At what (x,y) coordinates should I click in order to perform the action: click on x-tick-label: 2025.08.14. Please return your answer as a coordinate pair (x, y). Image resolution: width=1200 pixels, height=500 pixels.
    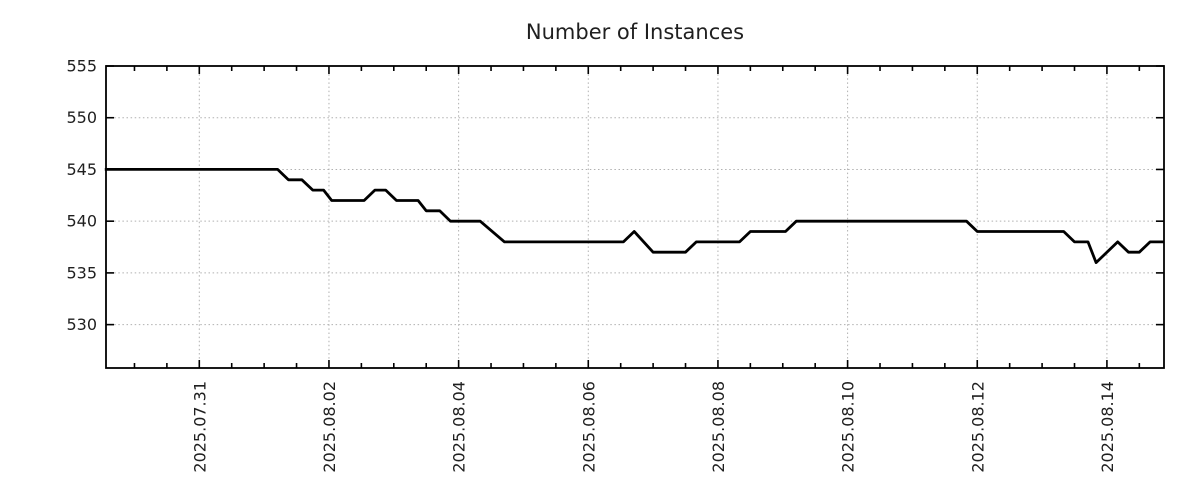
    Looking at the image, I should click on (1107, 427).